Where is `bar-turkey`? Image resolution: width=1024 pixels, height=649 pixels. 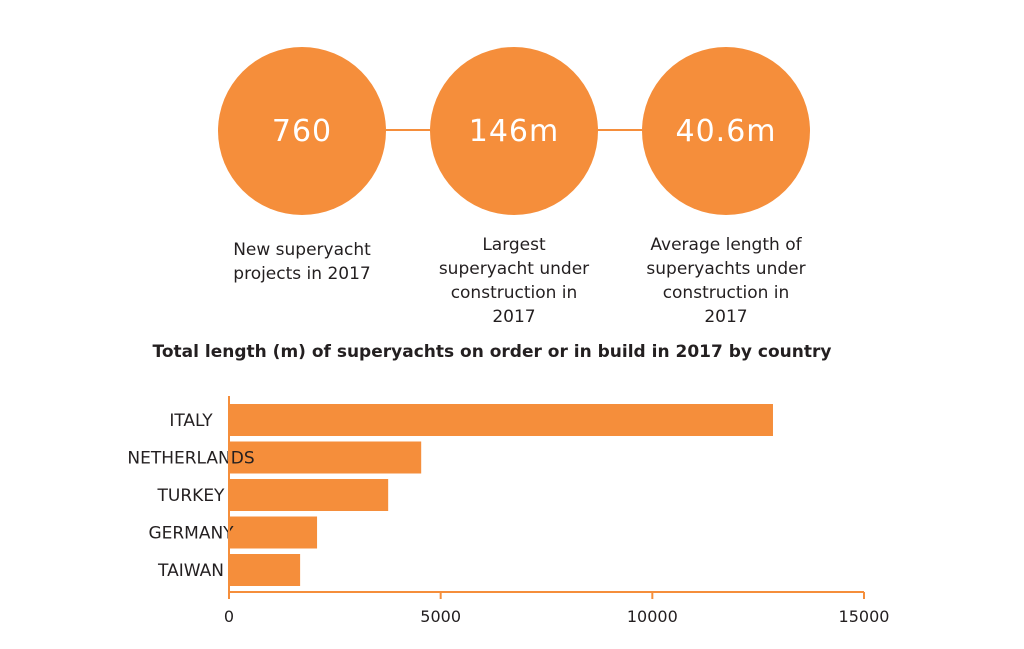
bar-turkey is located at coordinates (309, 495).